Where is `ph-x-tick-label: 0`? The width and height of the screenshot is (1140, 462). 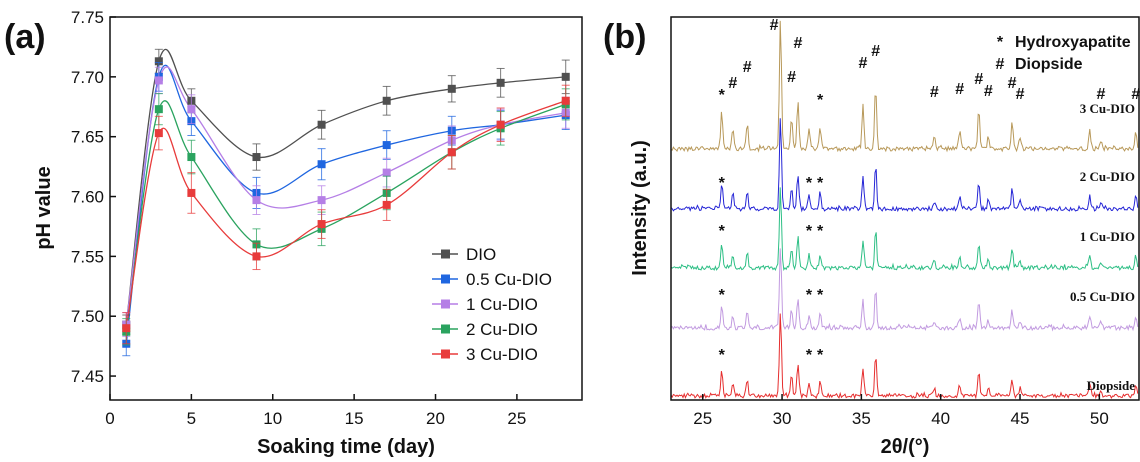 ph-x-tick-label: 0 is located at coordinates (109, 418).